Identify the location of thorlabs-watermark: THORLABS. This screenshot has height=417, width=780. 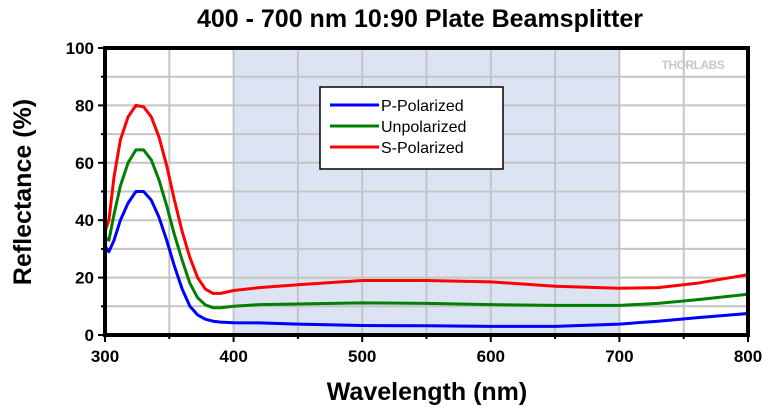
(693, 65).